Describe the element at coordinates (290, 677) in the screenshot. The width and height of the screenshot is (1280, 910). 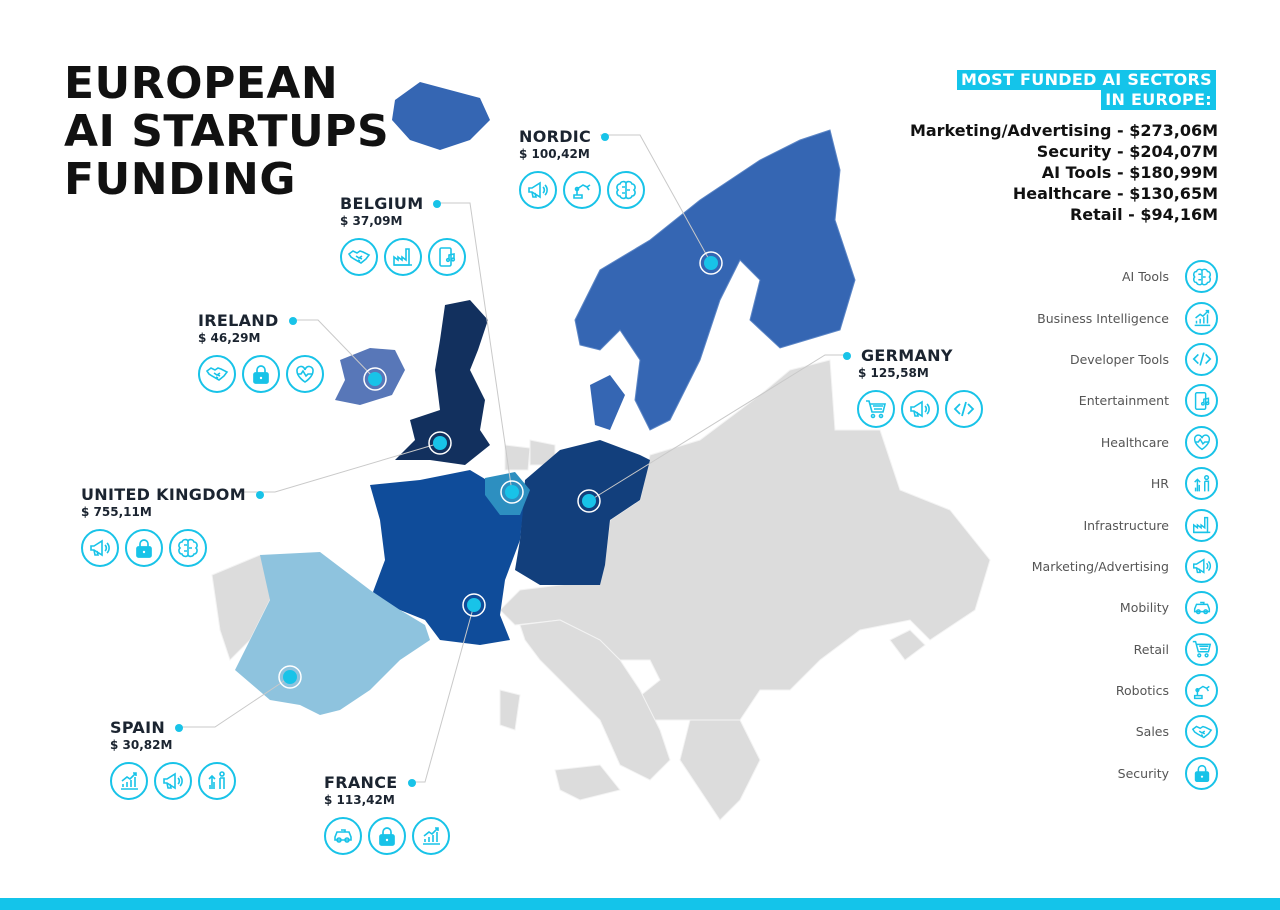
I see `marker-spain` at that location.